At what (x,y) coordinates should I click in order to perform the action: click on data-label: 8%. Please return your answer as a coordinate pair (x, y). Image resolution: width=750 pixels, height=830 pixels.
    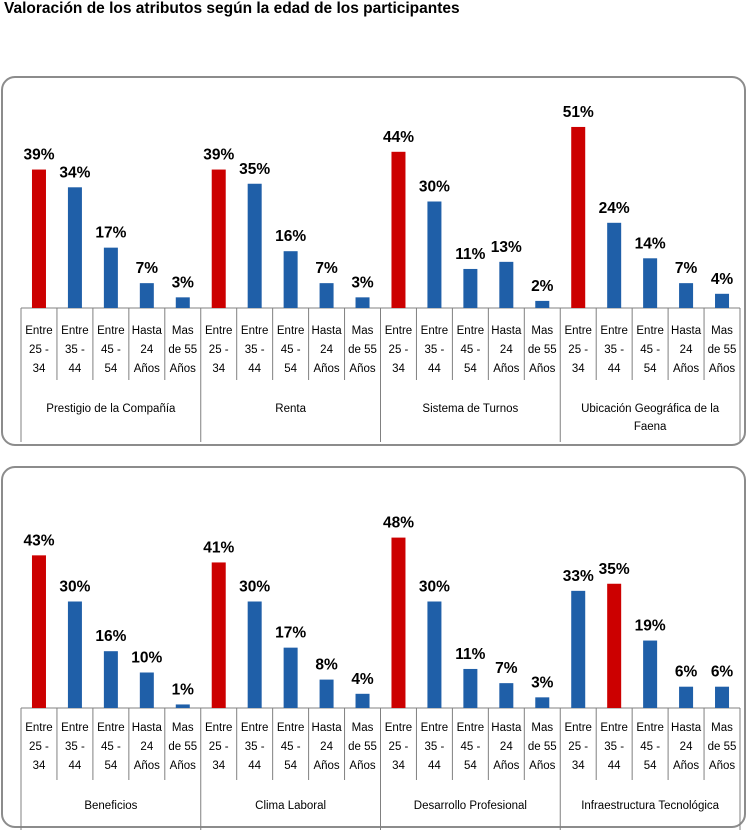
    Looking at the image, I should click on (326, 665).